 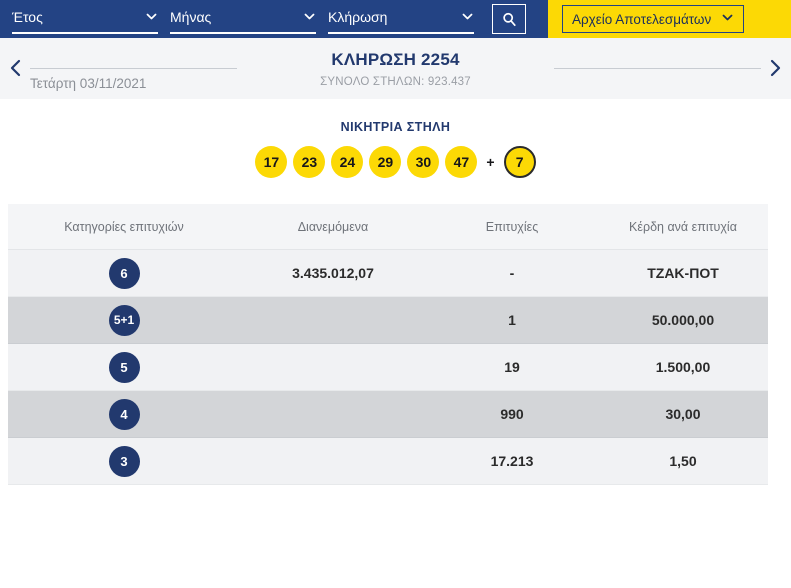 What do you see at coordinates (333, 226) in the screenshot?
I see `column-header-distributed: Διανεμόμενα` at bounding box center [333, 226].